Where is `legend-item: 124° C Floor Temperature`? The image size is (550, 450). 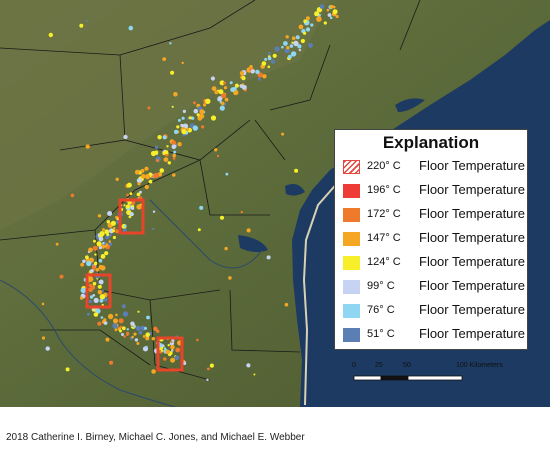
legend-item: 124° C Floor Temperature is located at coordinates (434, 264).